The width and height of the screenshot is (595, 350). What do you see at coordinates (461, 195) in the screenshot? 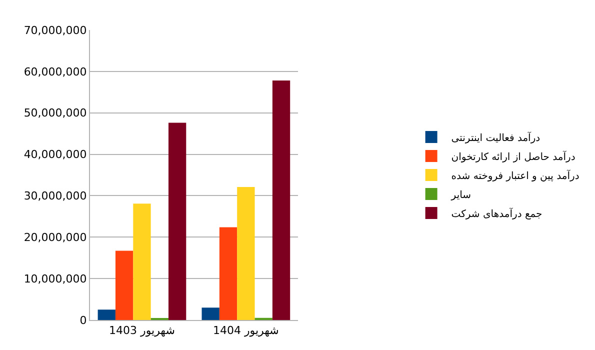
I see `legend-label: سایر` at bounding box center [461, 195].